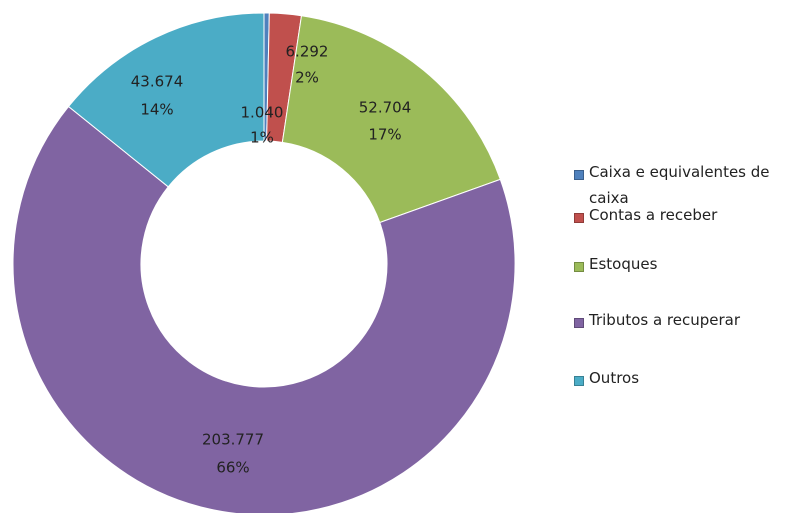 Image resolution: width=809 pixels, height=513 pixels. What do you see at coordinates (156, 110) in the screenshot?
I see `percent-label: 14%` at bounding box center [156, 110].